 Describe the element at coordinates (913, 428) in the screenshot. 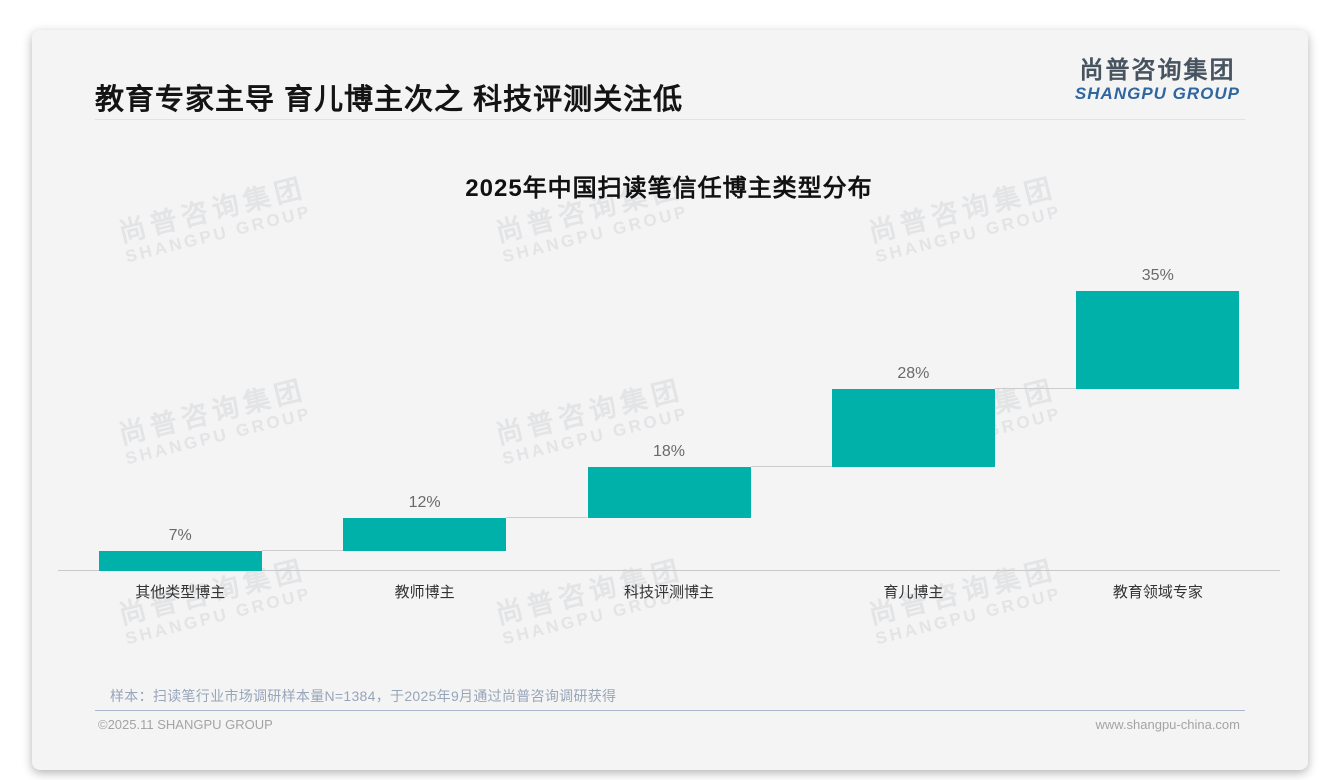

I see `bar-育儿博主` at that location.